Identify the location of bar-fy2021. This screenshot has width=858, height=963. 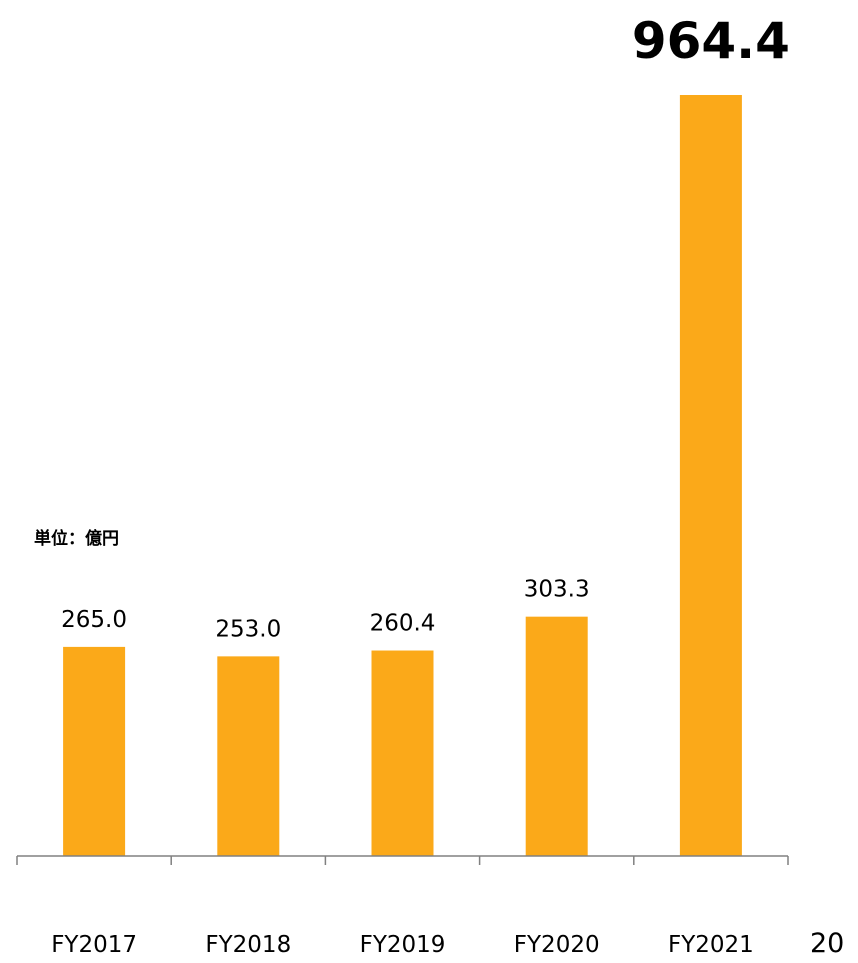
(710, 475).